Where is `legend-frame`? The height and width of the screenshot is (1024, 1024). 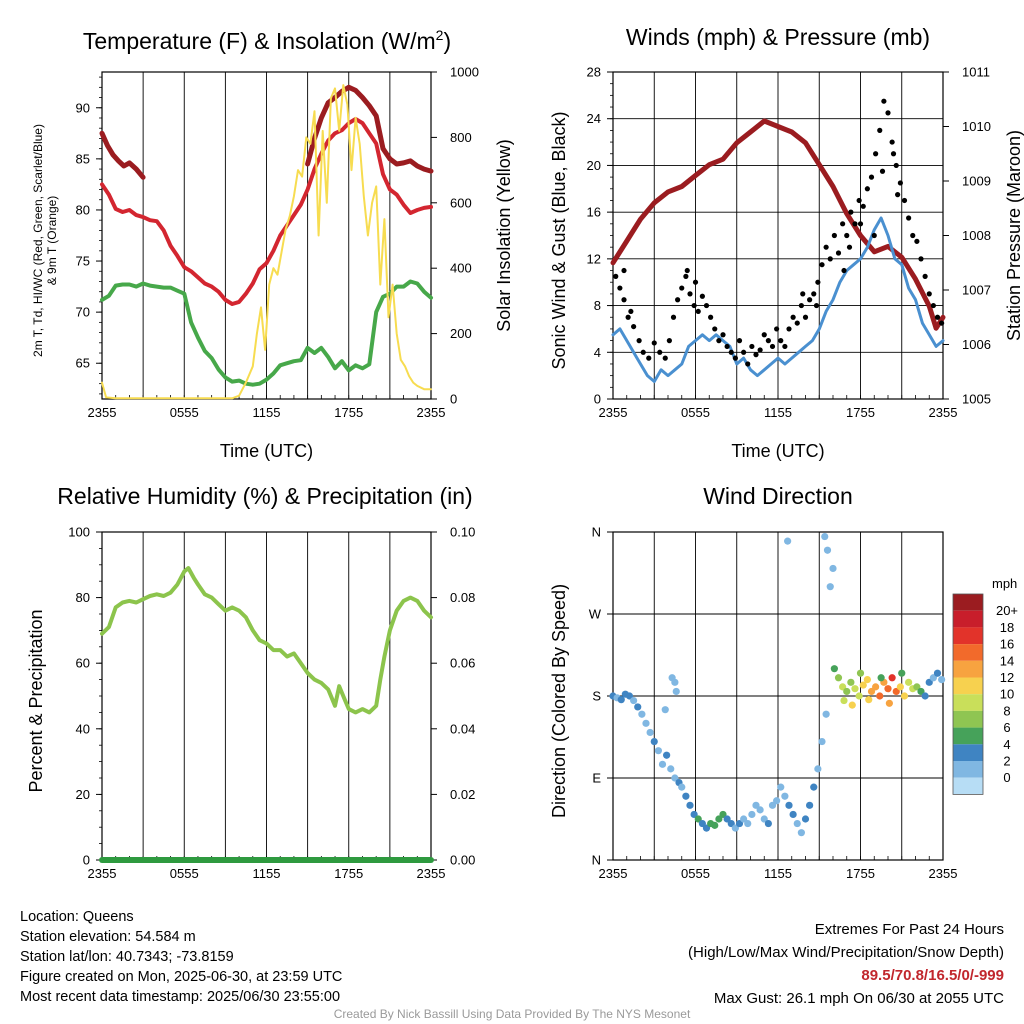 legend-frame is located at coordinates (968, 694).